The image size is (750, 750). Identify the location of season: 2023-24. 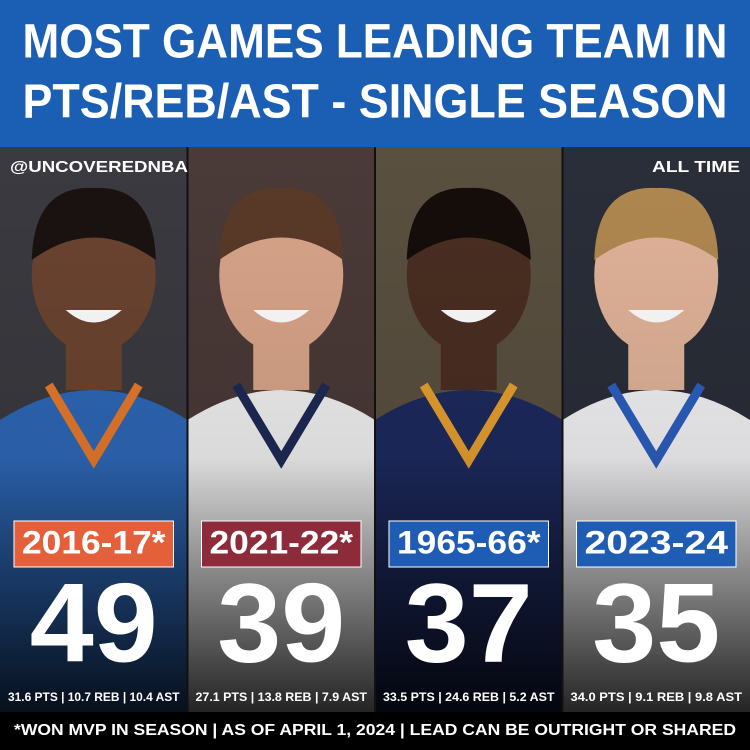
(657, 542).